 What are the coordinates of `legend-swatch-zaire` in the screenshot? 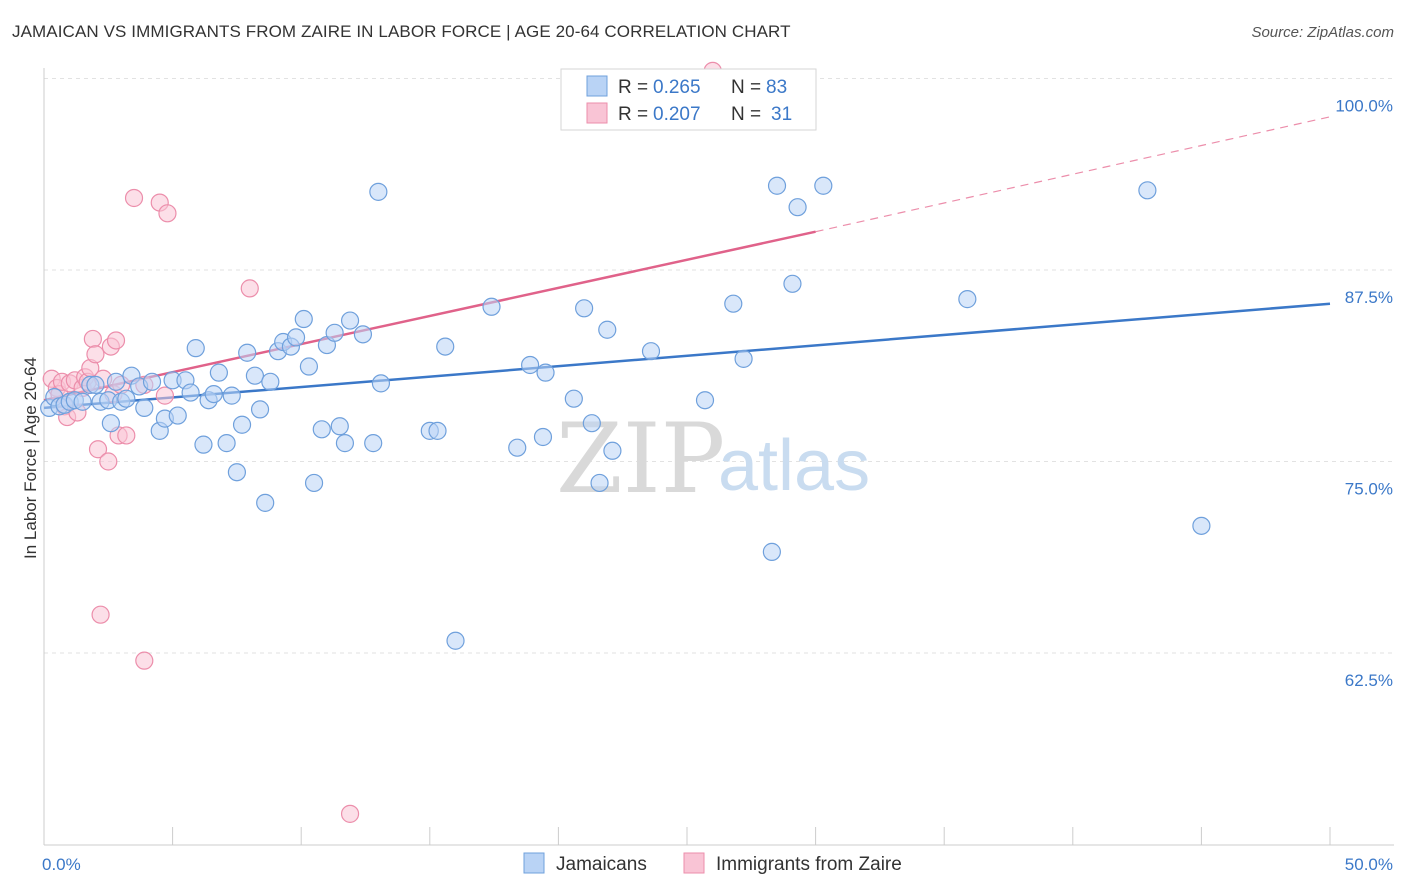 It's located at (597, 113).